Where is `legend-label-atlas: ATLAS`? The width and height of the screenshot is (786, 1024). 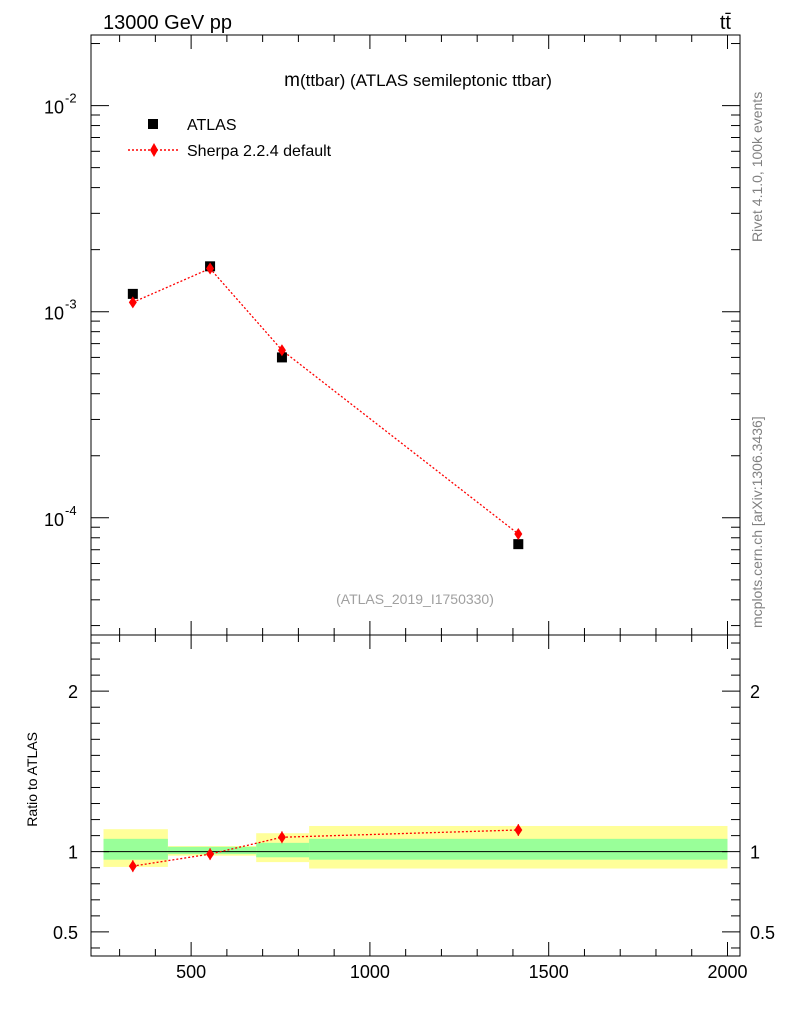
legend-label-atlas: ATLAS is located at coordinates (212, 125).